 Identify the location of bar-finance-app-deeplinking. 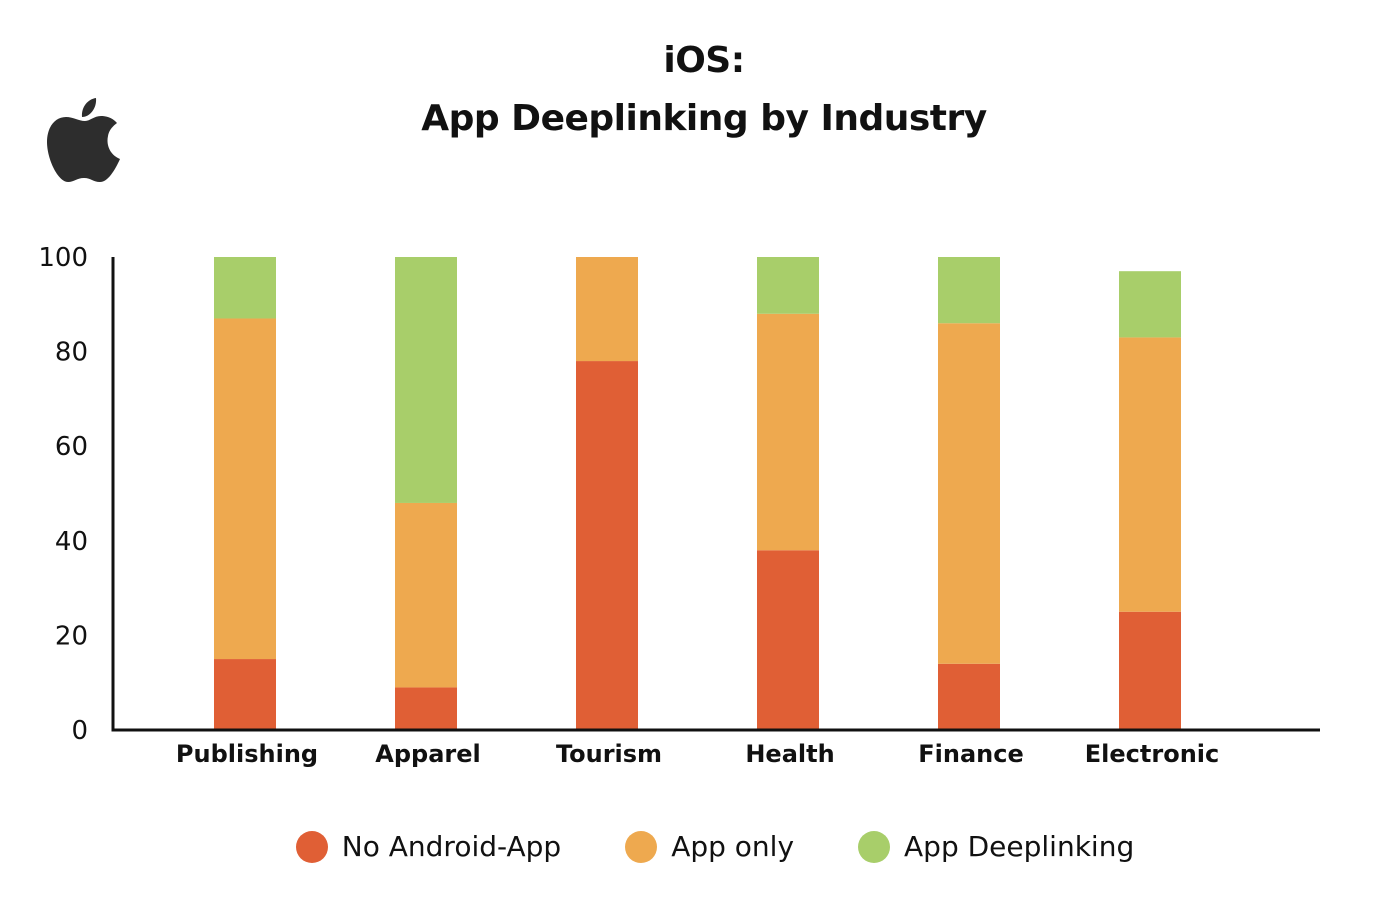
(969, 290).